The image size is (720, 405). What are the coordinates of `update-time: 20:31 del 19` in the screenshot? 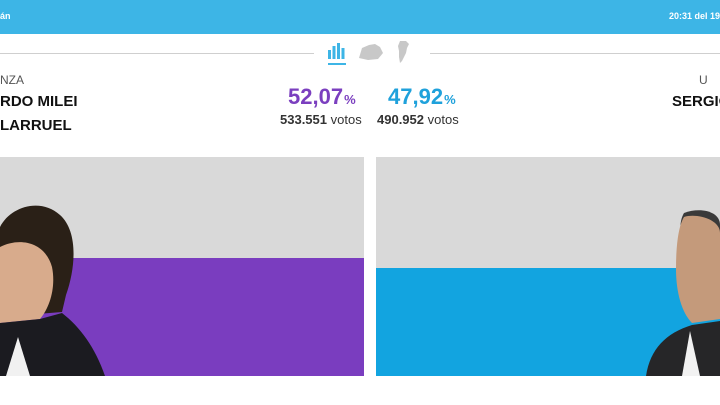 It's located at (694, 16).